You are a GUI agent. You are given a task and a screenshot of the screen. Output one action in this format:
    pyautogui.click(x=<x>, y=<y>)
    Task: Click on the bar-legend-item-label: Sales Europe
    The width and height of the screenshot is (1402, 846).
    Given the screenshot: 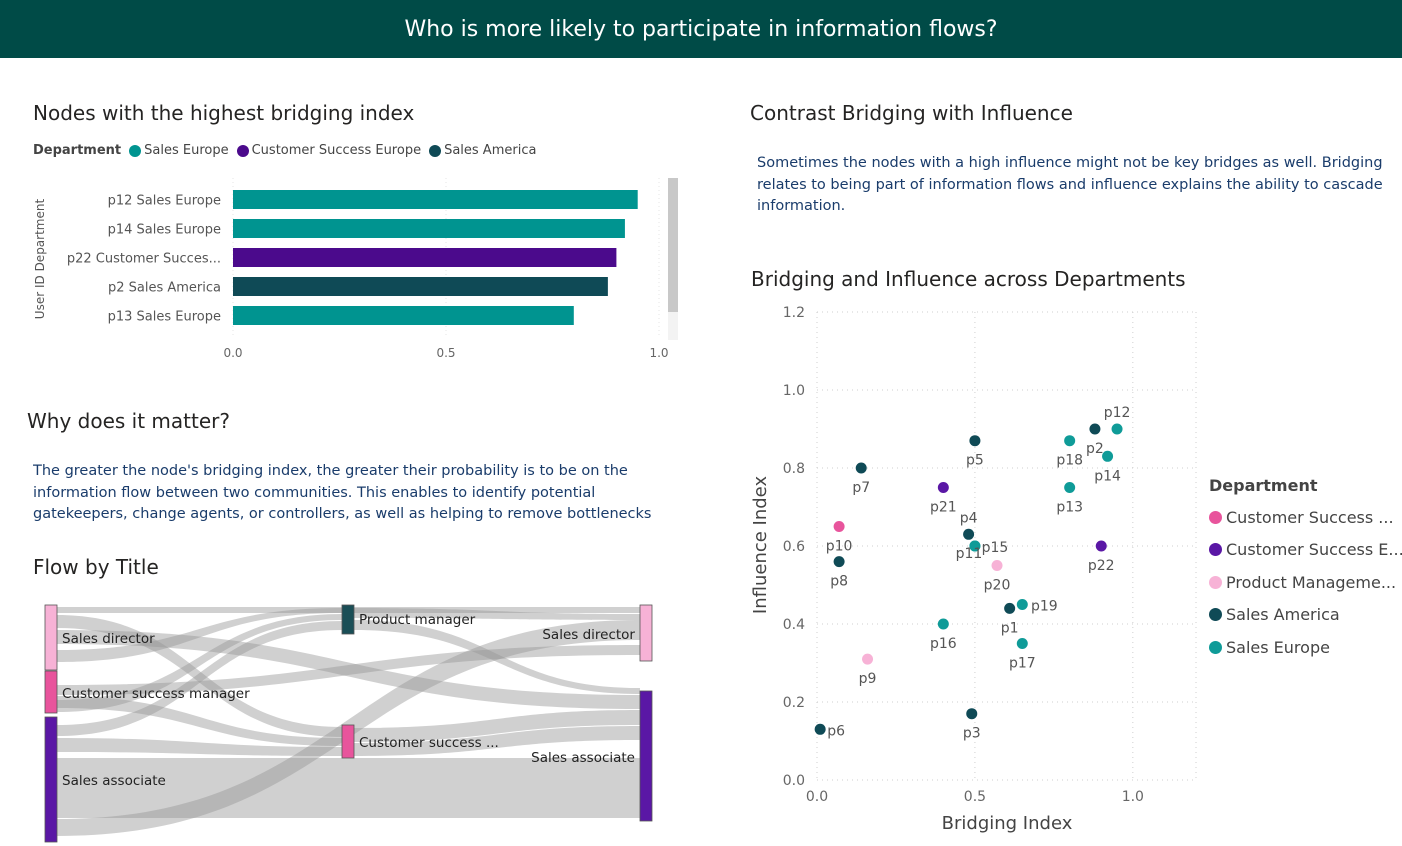 What is the action you would take?
    pyautogui.click(x=186, y=150)
    